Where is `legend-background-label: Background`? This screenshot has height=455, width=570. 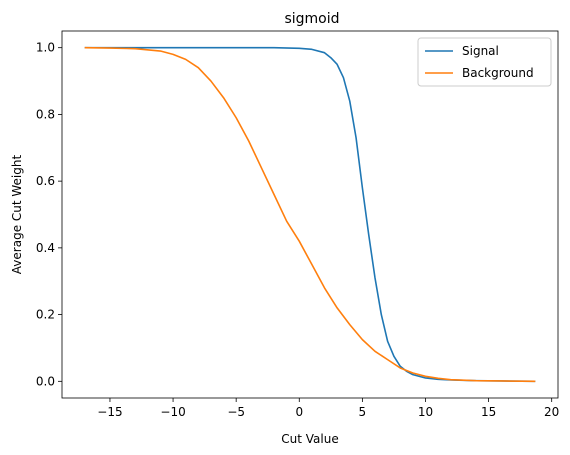 legend-background-label: Background is located at coordinates (498, 73).